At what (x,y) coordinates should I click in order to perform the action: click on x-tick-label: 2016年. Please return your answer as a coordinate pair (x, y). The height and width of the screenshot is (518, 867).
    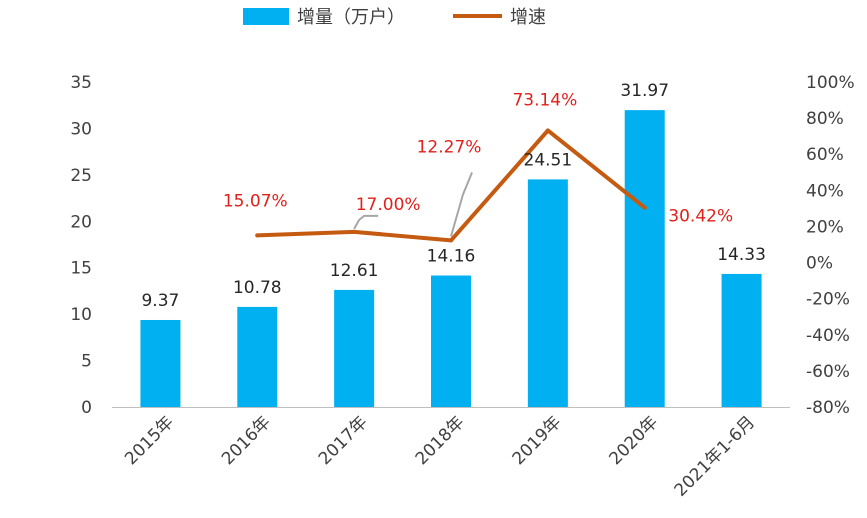
    Looking at the image, I should click on (246, 440).